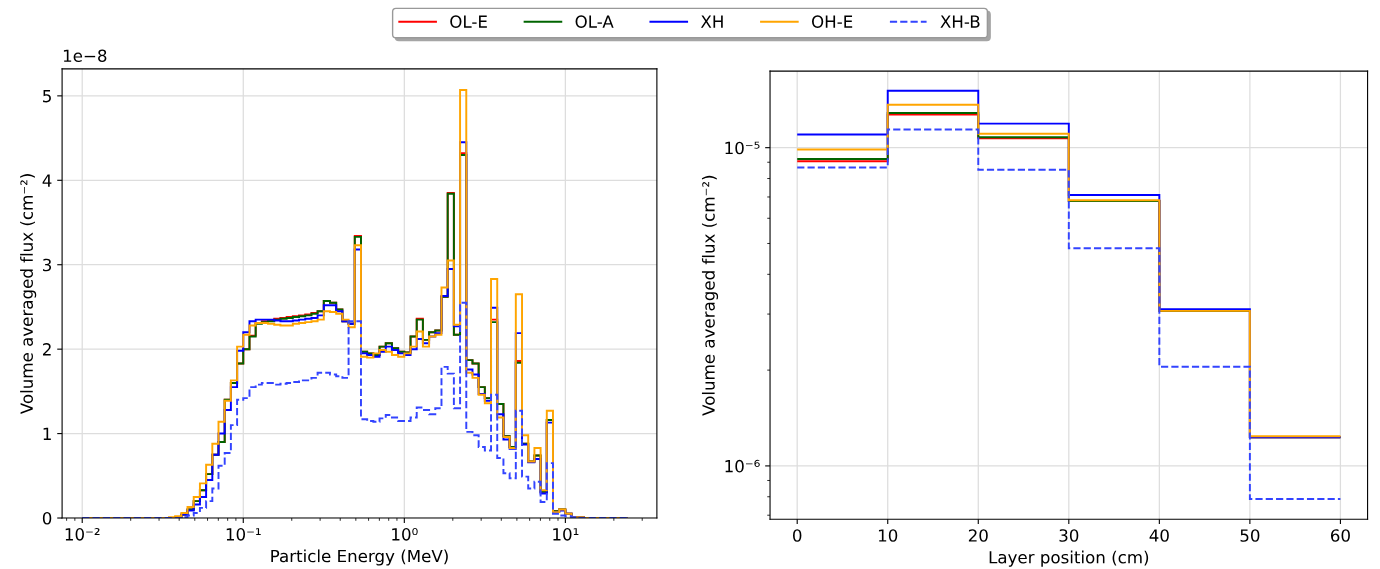 The height and width of the screenshot is (569, 1380). What do you see at coordinates (960, 21) in the screenshot?
I see `legend-label: XH-B` at bounding box center [960, 21].